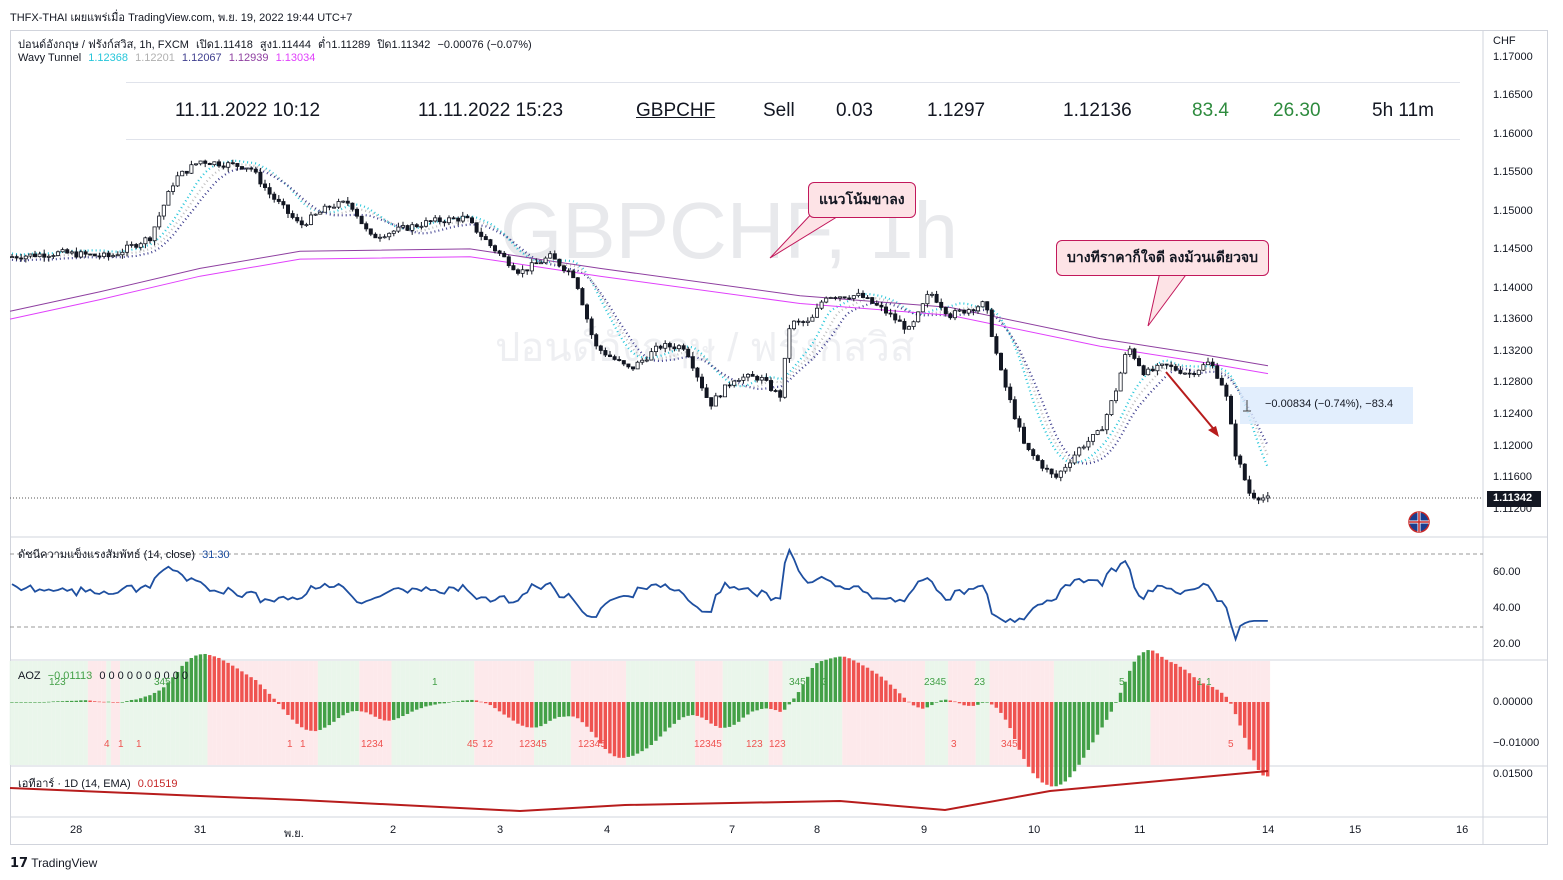  Describe the element at coordinates (107, 555) in the screenshot. I see `rsi-label: ดัชนีความแข็งแรงสัมพัทธ์ (14, close)` at that location.